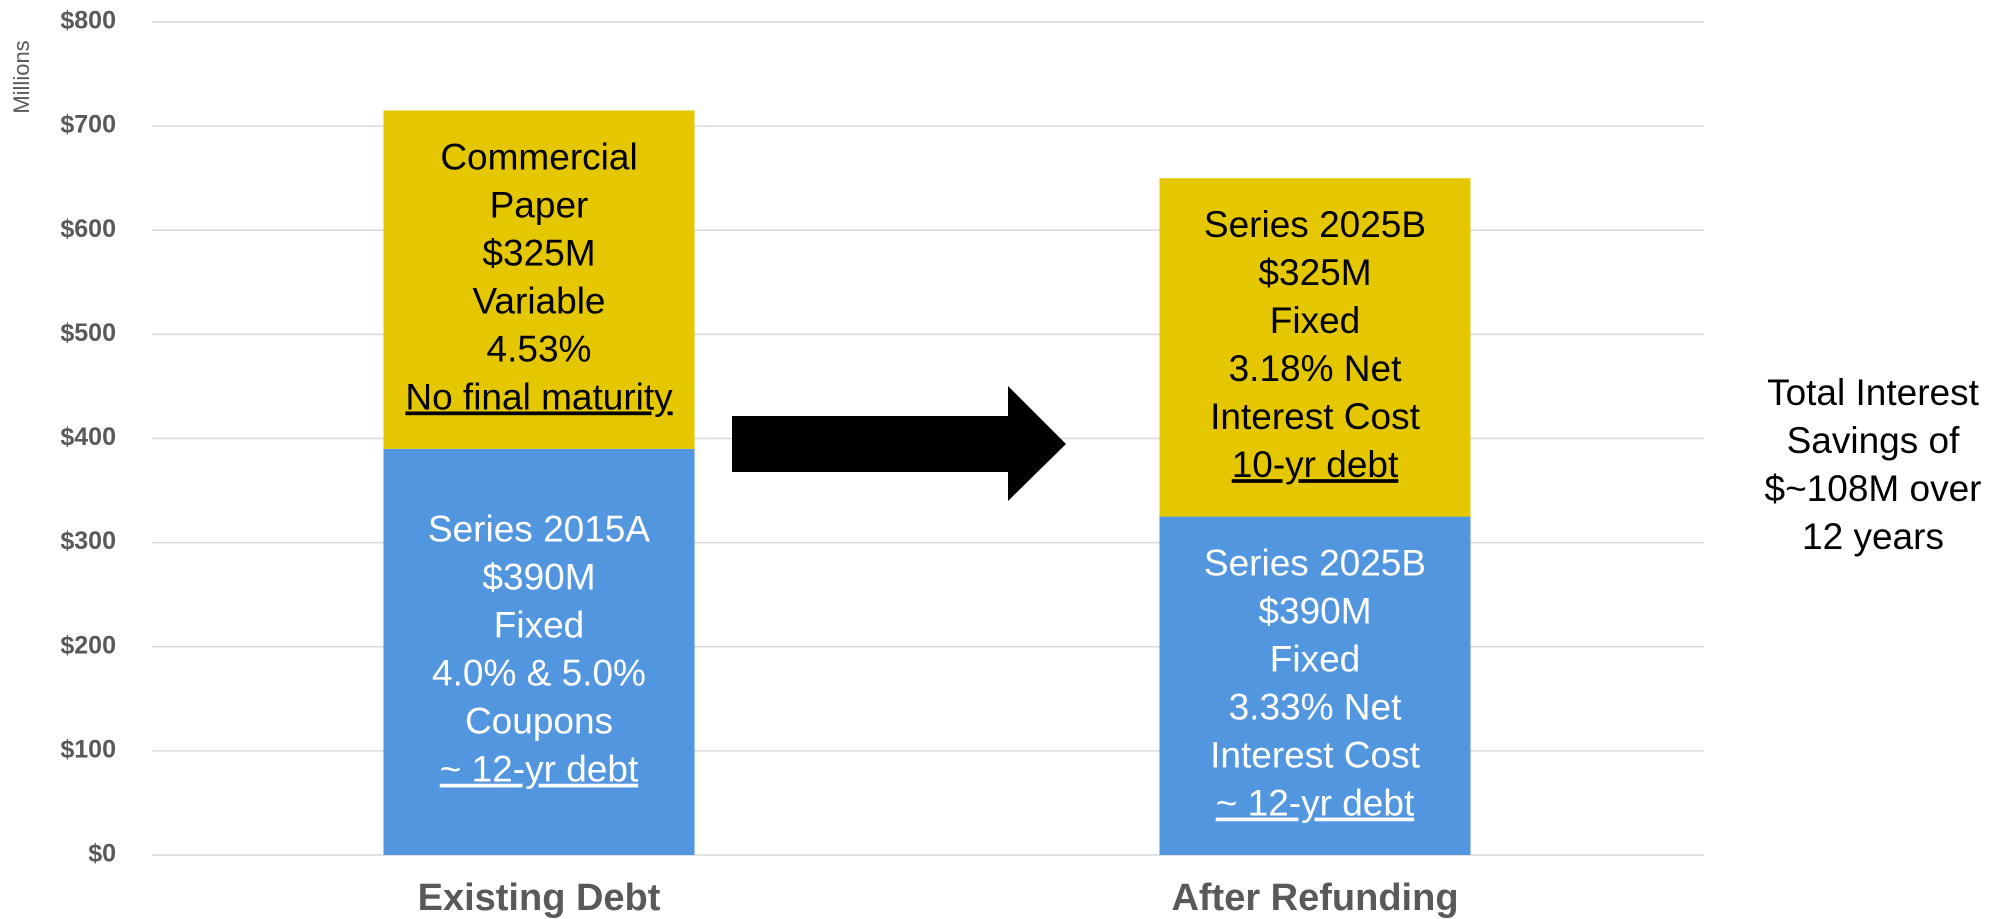 The height and width of the screenshot is (919, 2005). Describe the element at coordinates (538, 300) in the screenshot. I see `segment-label: Variable` at that location.